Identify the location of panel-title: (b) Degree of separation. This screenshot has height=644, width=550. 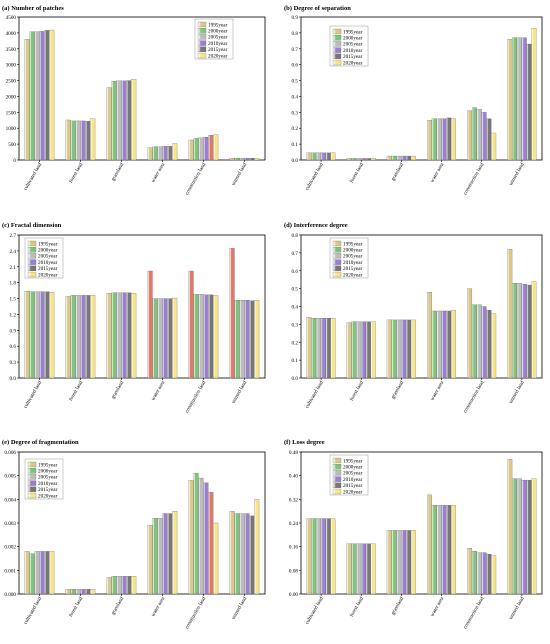
(317, 8).